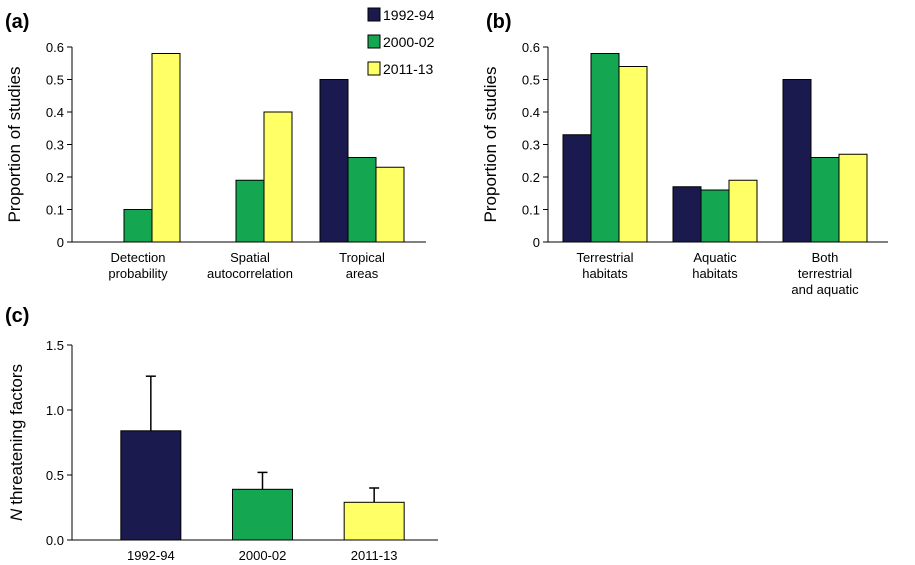 The width and height of the screenshot is (915, 565). I want to click on x-tick-label: Tropical, so click(362, 257).